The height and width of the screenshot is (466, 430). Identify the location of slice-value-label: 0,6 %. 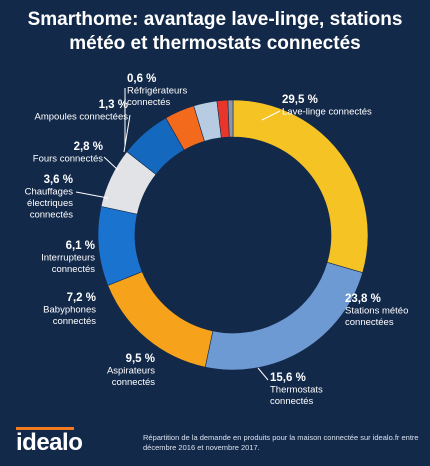
(141, 79).